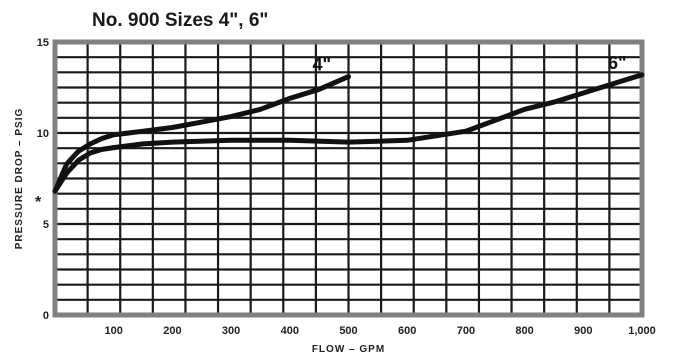 This screenshot has width=681, height=356. Describe the element at coordinates (322, 65) in the screenshot. I see `series-label: 4"` at that location.